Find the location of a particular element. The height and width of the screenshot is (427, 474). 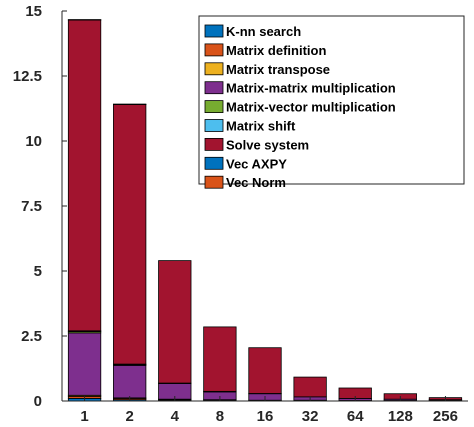

y-tick-label: 10 is located at coordinates (33, 141).